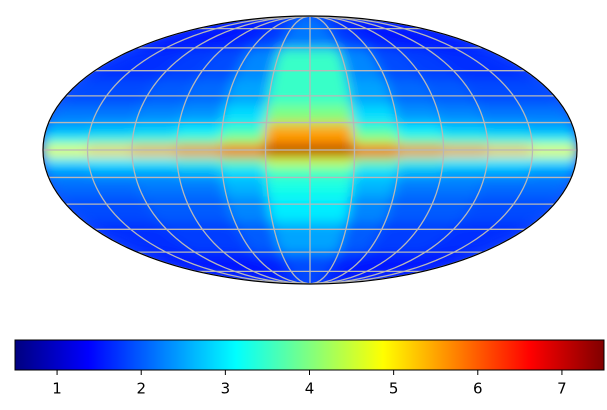  I want to click on colorbar-tick-label: 4, so click(310, 389).